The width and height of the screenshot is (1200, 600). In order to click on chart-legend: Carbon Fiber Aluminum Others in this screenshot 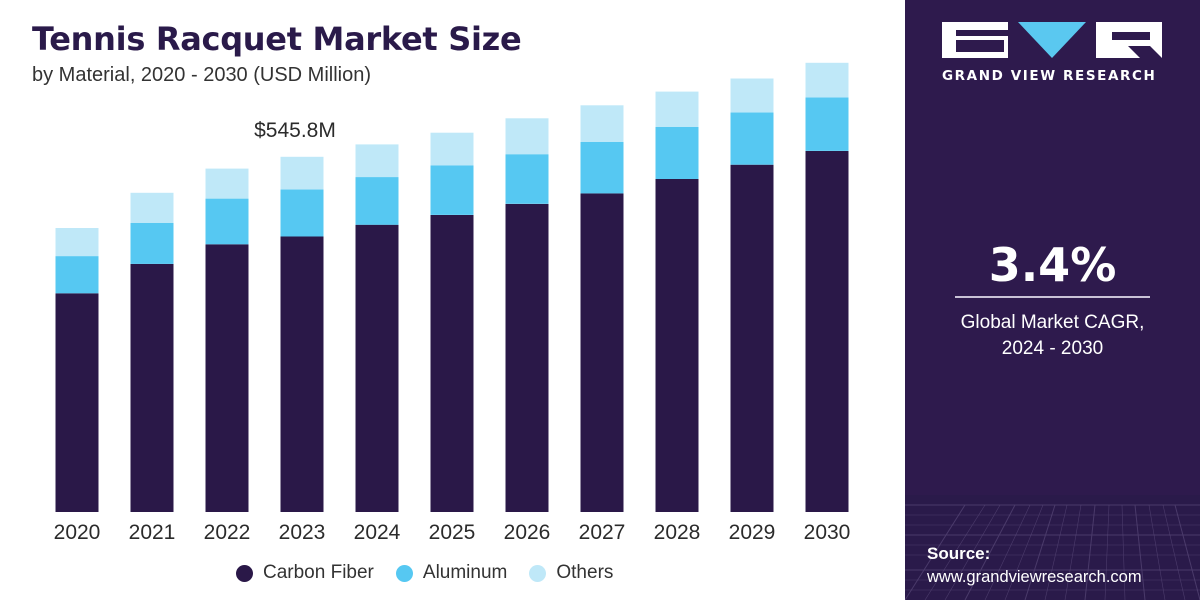, I will do `click(424, 573)`.